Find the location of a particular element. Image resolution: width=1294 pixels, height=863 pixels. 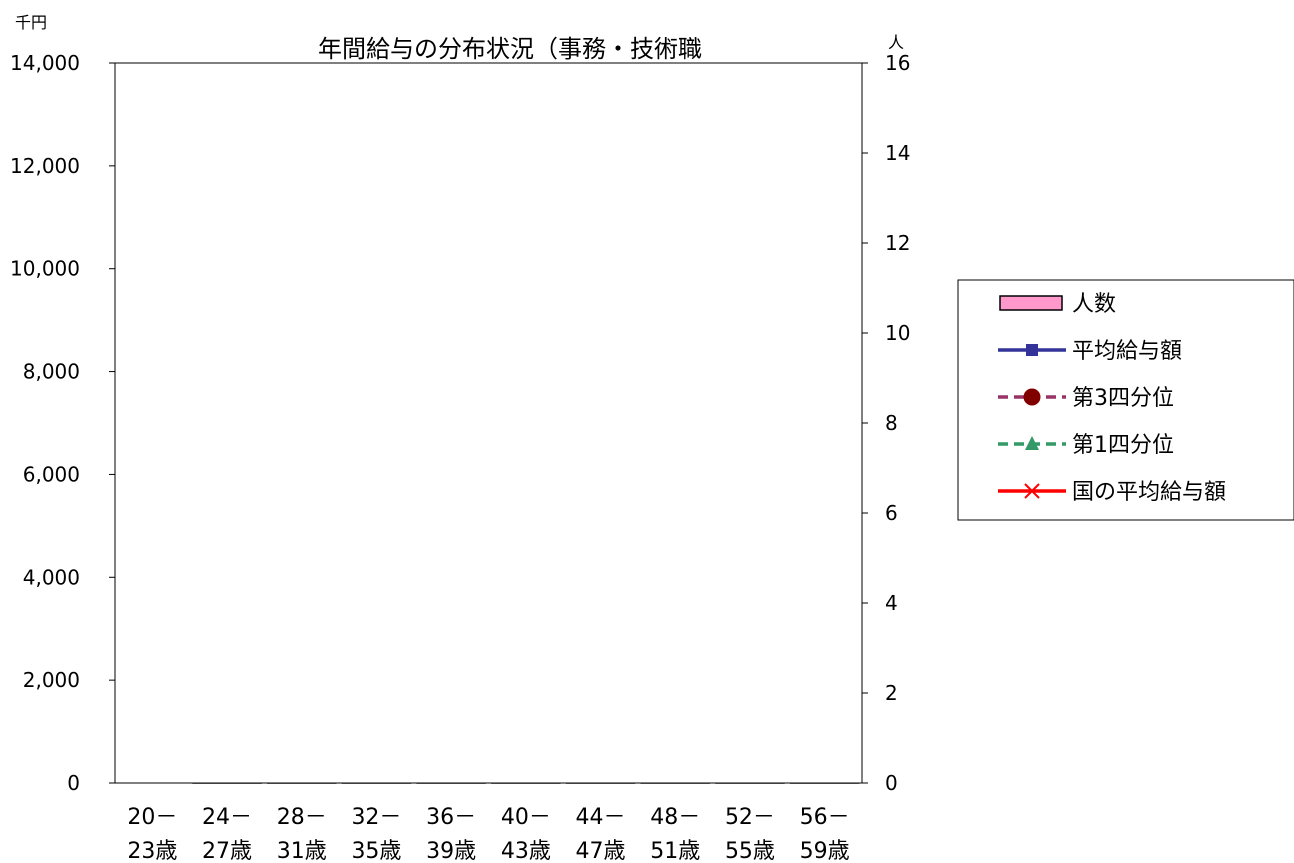

y-left-tick-label: 8,000 is located at coordinates (51, 372).